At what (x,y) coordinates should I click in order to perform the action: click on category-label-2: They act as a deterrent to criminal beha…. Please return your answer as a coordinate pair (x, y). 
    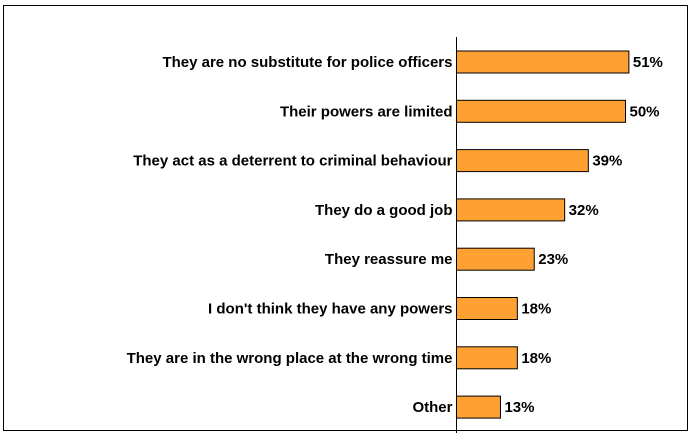
    Looking at the image, I should click on (292, 161).